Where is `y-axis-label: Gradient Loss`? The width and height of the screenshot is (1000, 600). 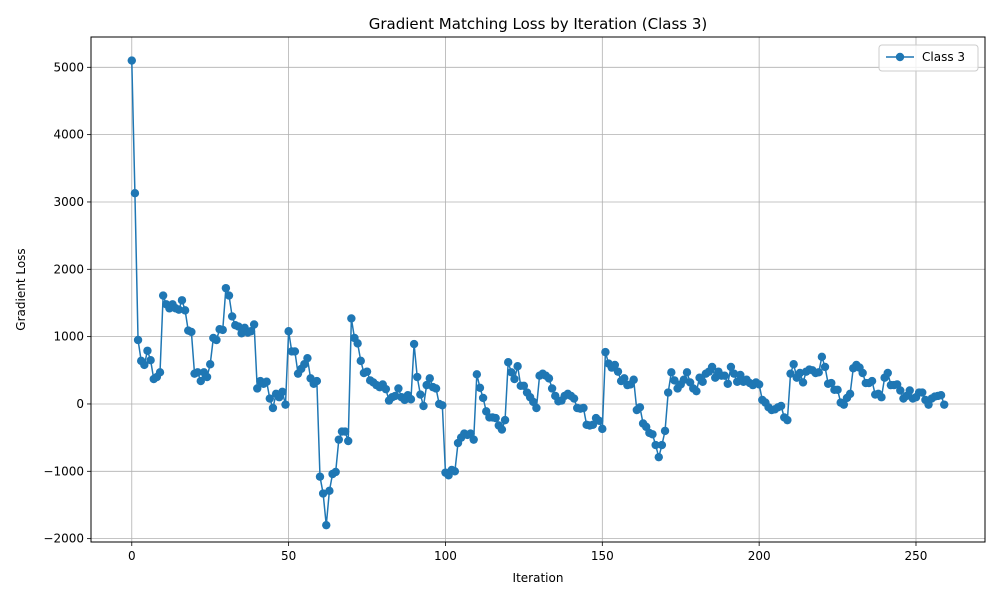 y-axis-label: Gradient Loss is located at coordinates (21, 289).